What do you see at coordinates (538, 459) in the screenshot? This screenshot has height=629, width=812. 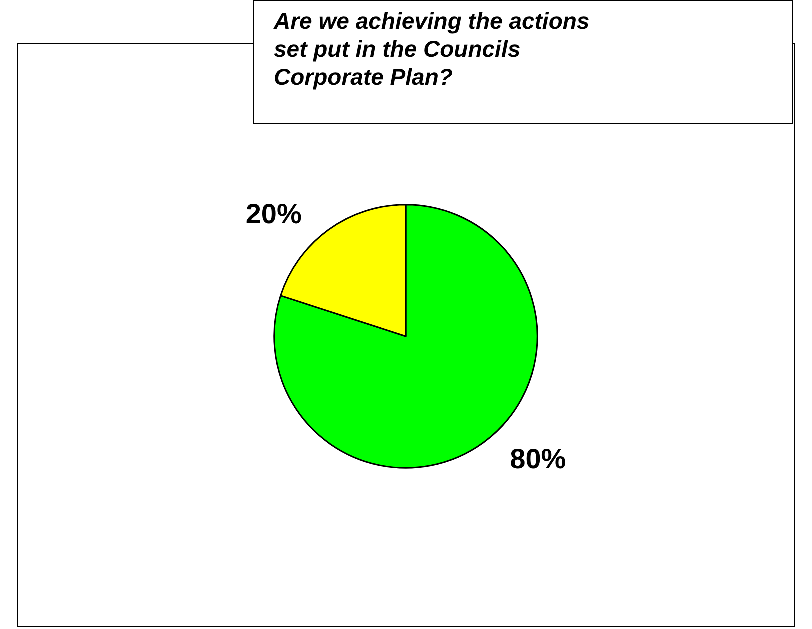 I see `data-label: 80%` at bounding box center [538, 459].